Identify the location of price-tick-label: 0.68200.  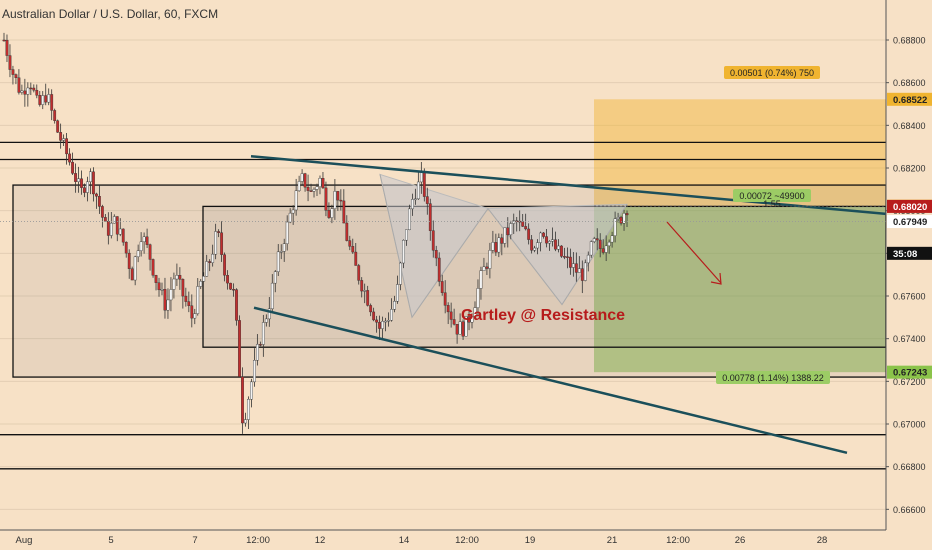
(909, 169).